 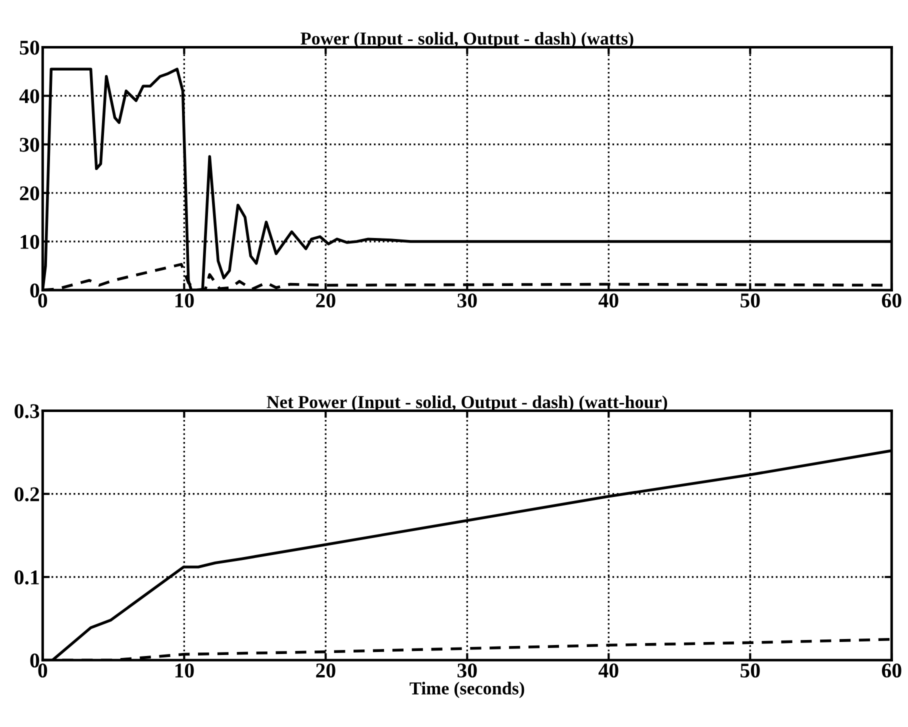 What do you see at coordinates (30, 241) in the screenshot?
I see `y-tick-label: 10` at bounding box center [30, 241].